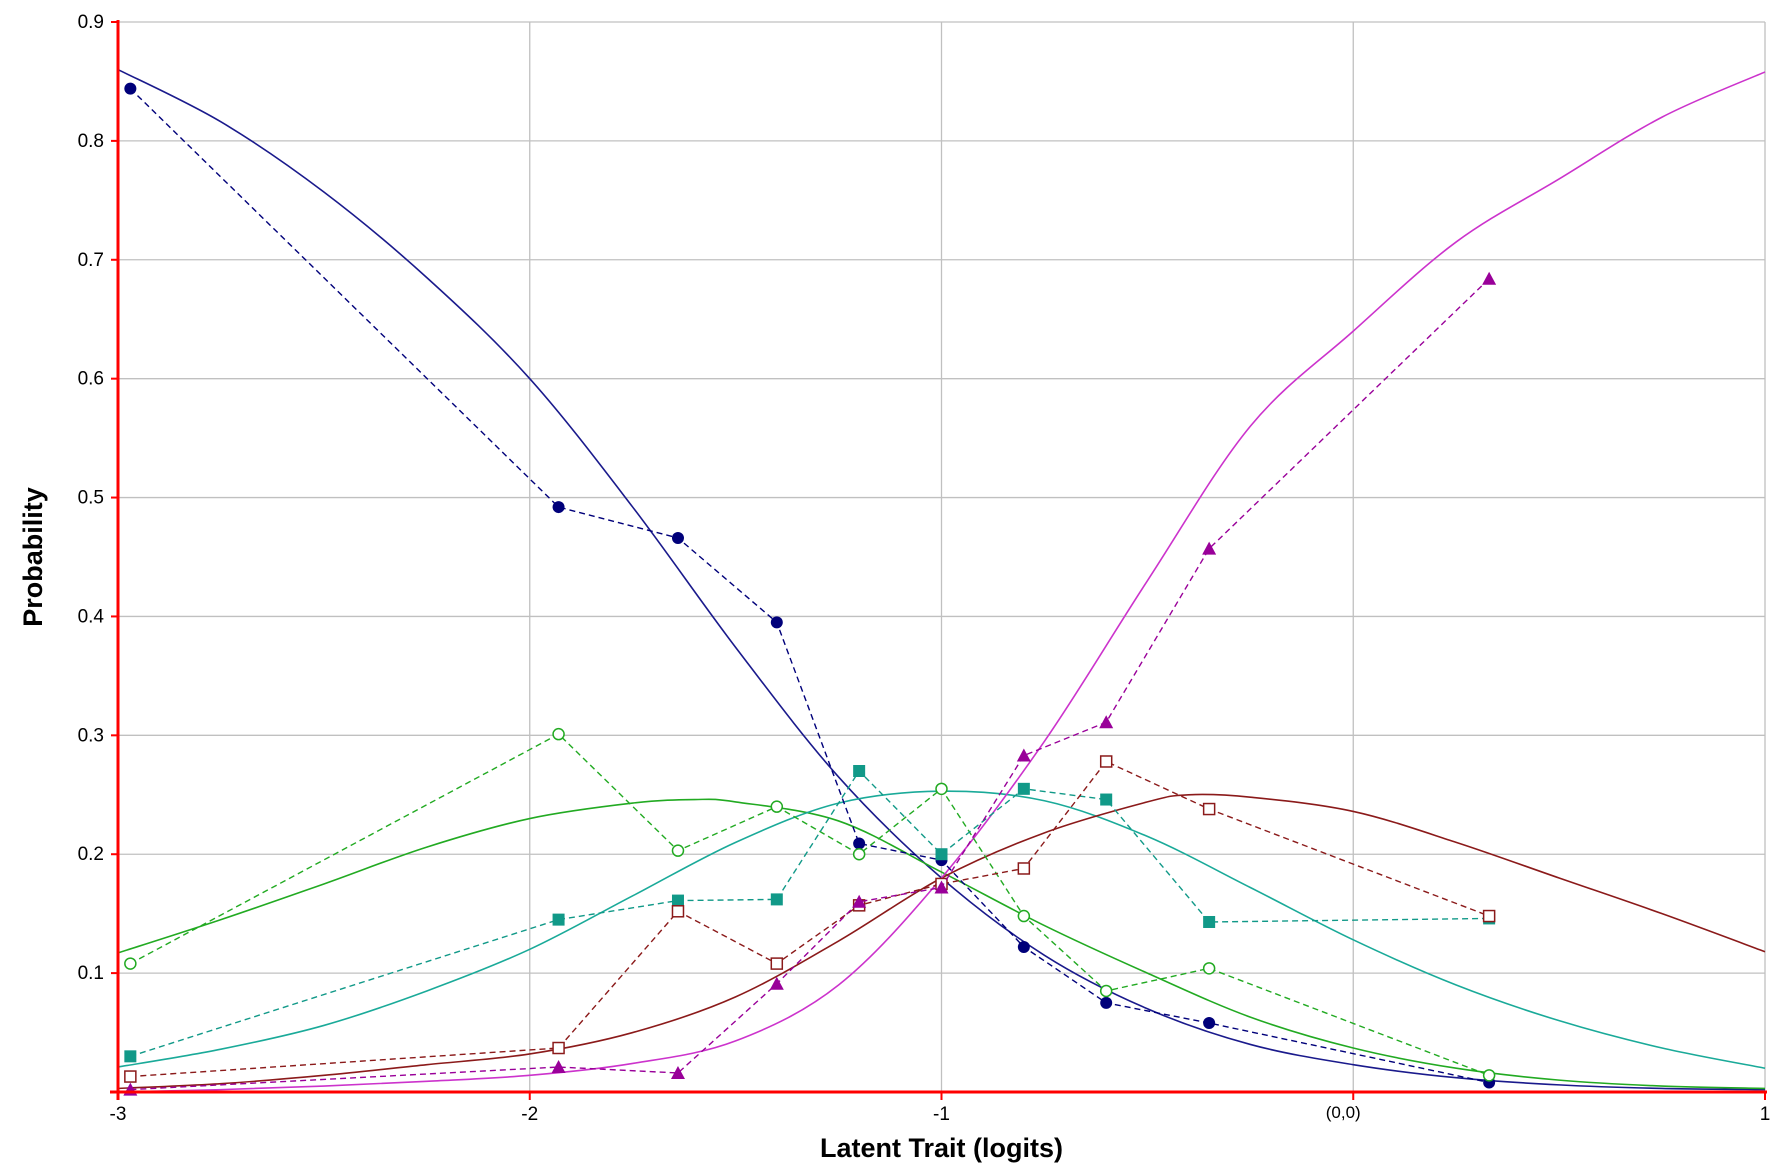 The image size is (1777, 1166). Describe the element at coordinates (91, 141) in the screenshot. I see `y-tick-label: 0.8` at that location.